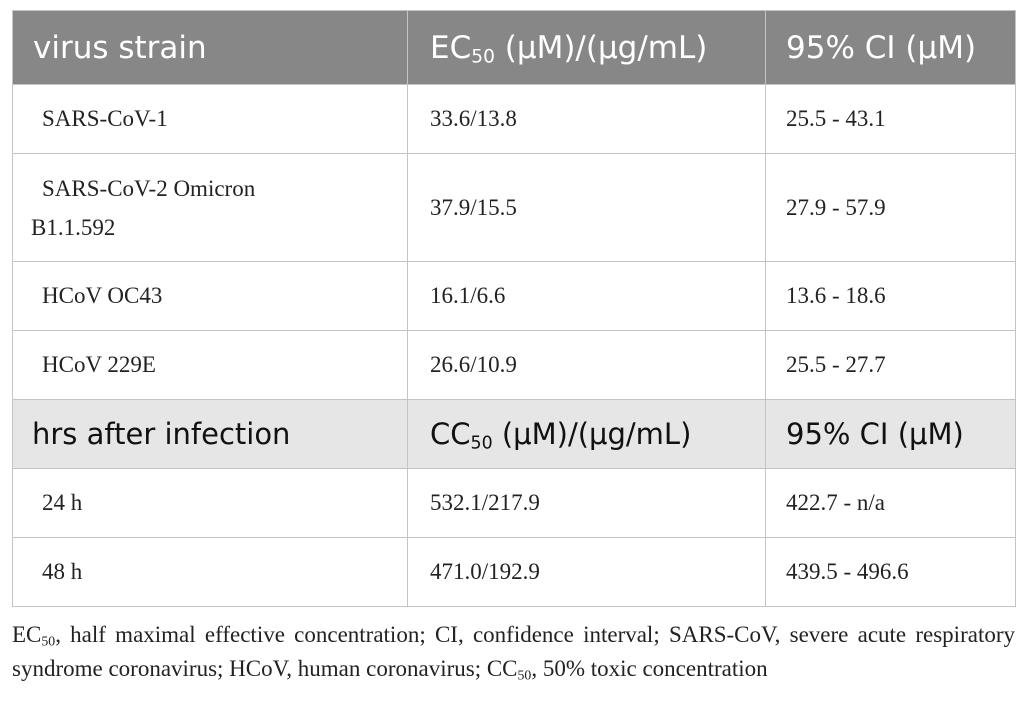 The height and width of the screenshot is (728, 1026). I want to click on cell-strain-line1: SARS-CoV-2 Omicron, so click(149, 188).